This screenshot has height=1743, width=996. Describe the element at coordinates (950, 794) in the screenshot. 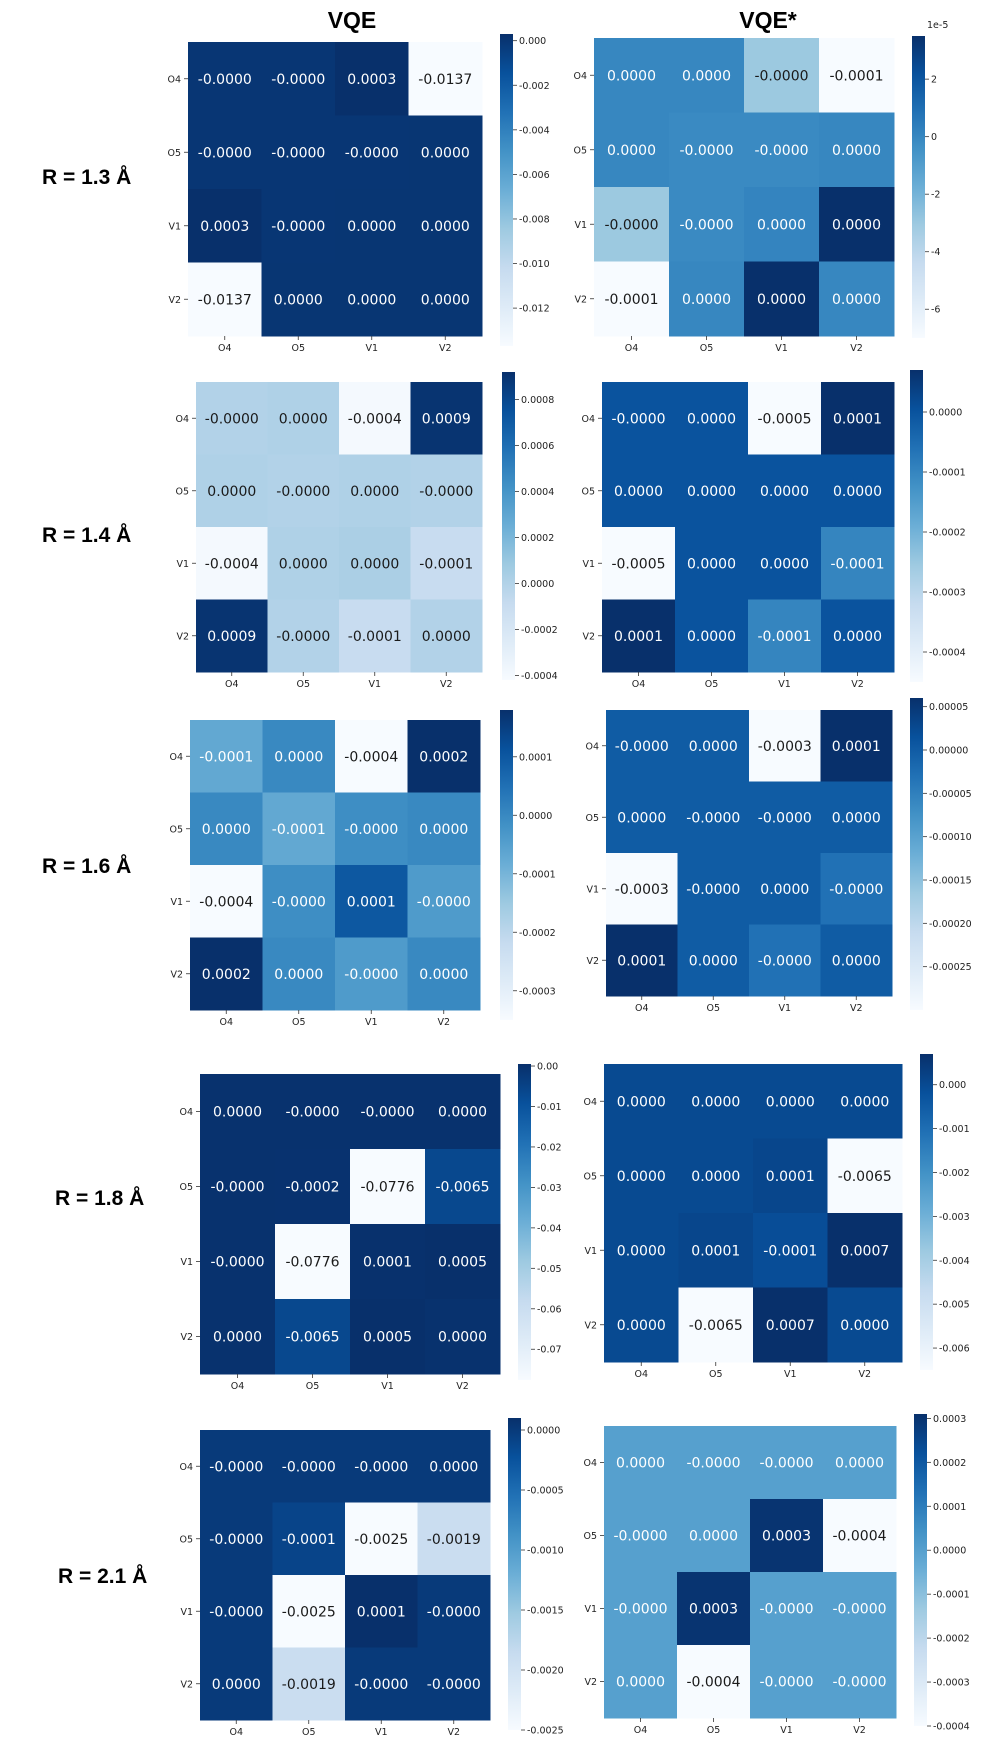

I see `colorbar-tick-label: -0.00005` at that location.